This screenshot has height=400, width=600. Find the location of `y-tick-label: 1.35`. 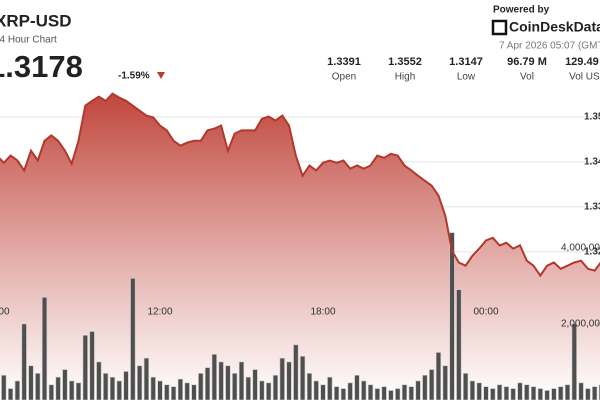

y-tick-label: 1.35 is located at coordinates (592, 117).